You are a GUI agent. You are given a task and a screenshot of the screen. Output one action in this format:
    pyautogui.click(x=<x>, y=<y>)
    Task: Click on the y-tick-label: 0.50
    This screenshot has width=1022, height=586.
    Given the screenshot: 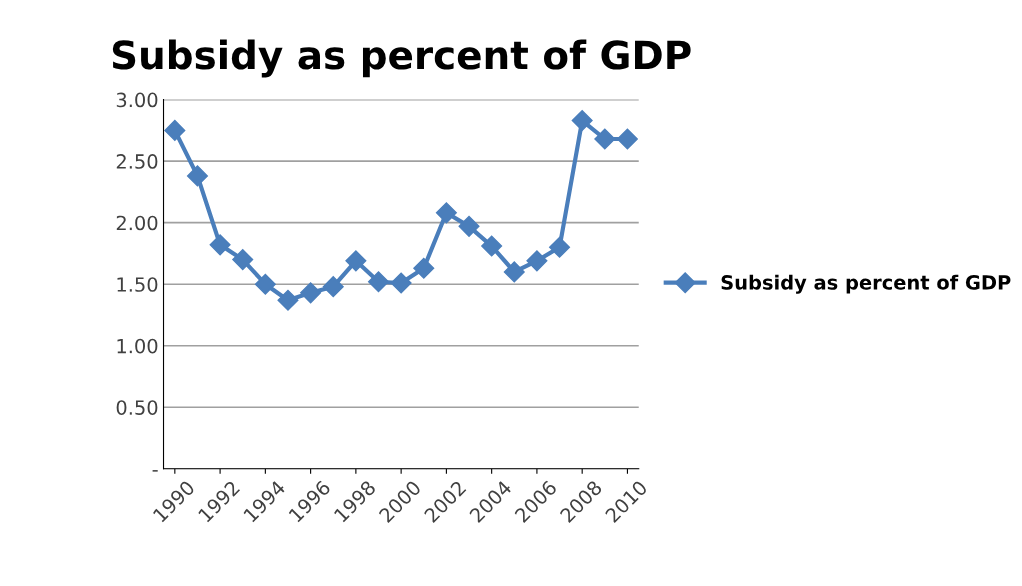 What is the action you would take?
    pyautogui.click(x=137, y=407)
    